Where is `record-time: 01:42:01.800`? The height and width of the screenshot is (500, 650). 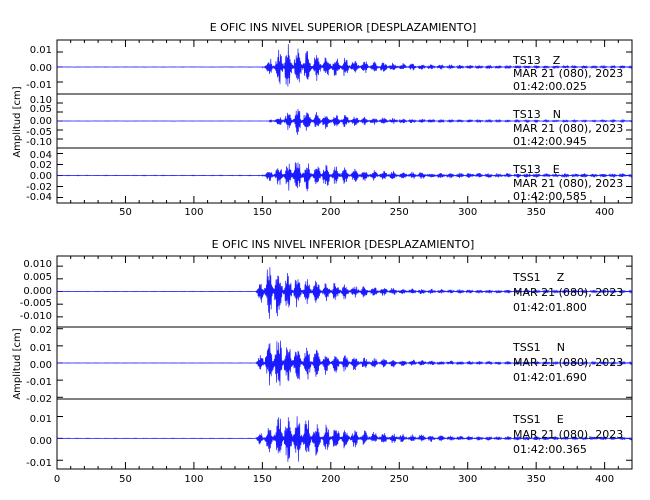
record-time: 01:42:01.800 is located at coordinates (550, 307).